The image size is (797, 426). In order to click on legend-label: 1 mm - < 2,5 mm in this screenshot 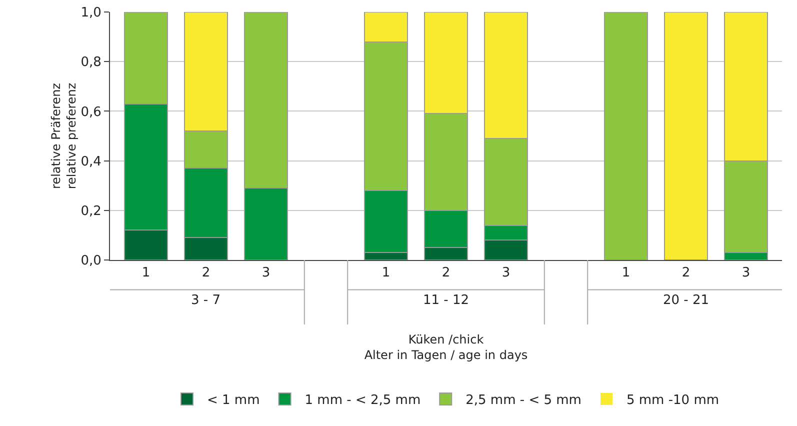, I will do `click(362, 400)`.